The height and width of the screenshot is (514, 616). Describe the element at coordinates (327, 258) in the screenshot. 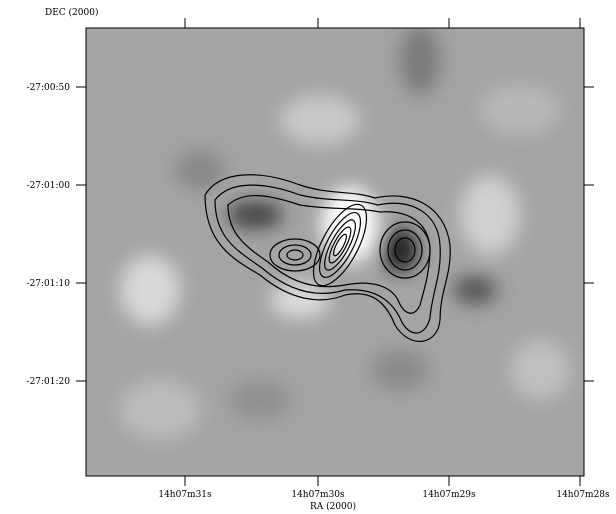

I see `contours` at that location.